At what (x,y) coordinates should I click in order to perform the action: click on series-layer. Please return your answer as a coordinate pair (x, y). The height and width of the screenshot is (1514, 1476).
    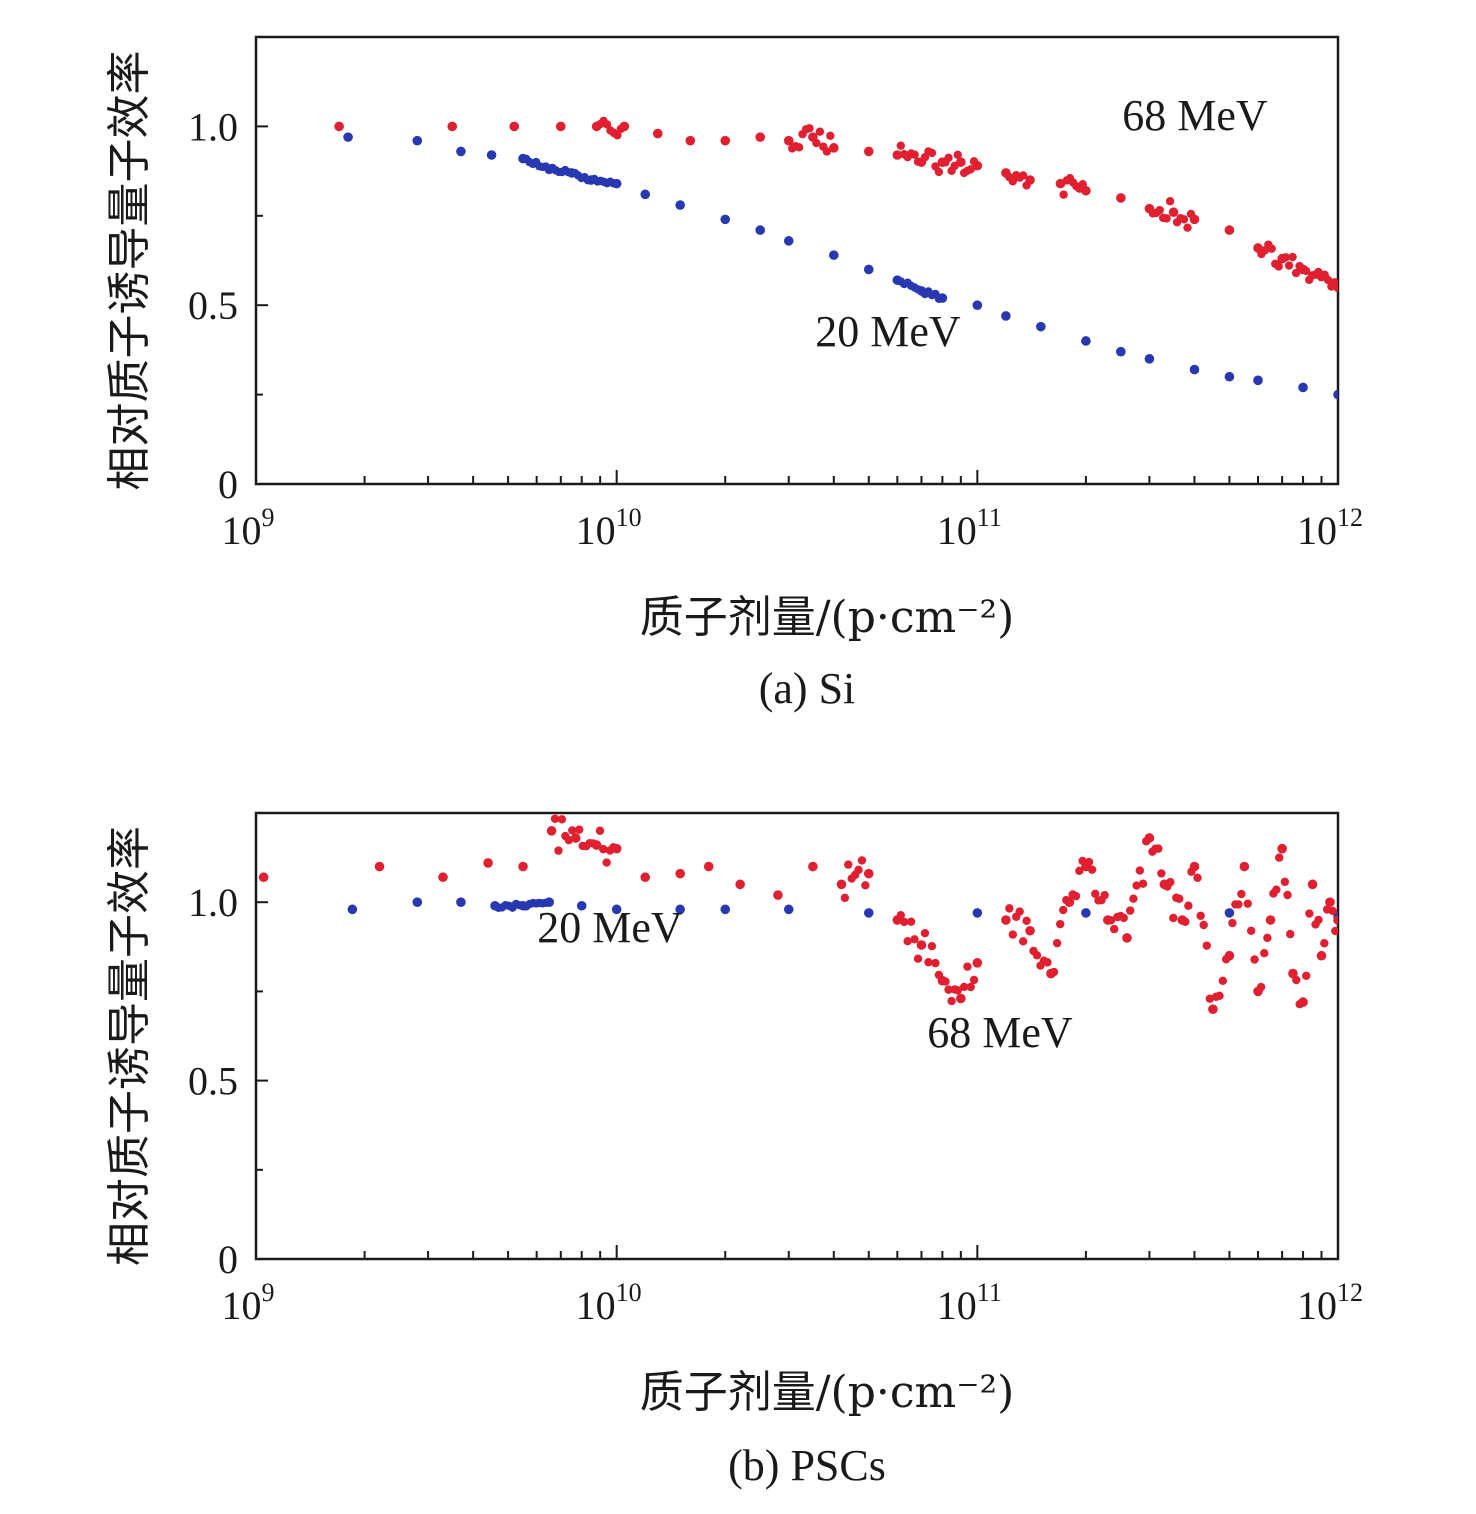
    Looking at the image, I should click on (836, 258).